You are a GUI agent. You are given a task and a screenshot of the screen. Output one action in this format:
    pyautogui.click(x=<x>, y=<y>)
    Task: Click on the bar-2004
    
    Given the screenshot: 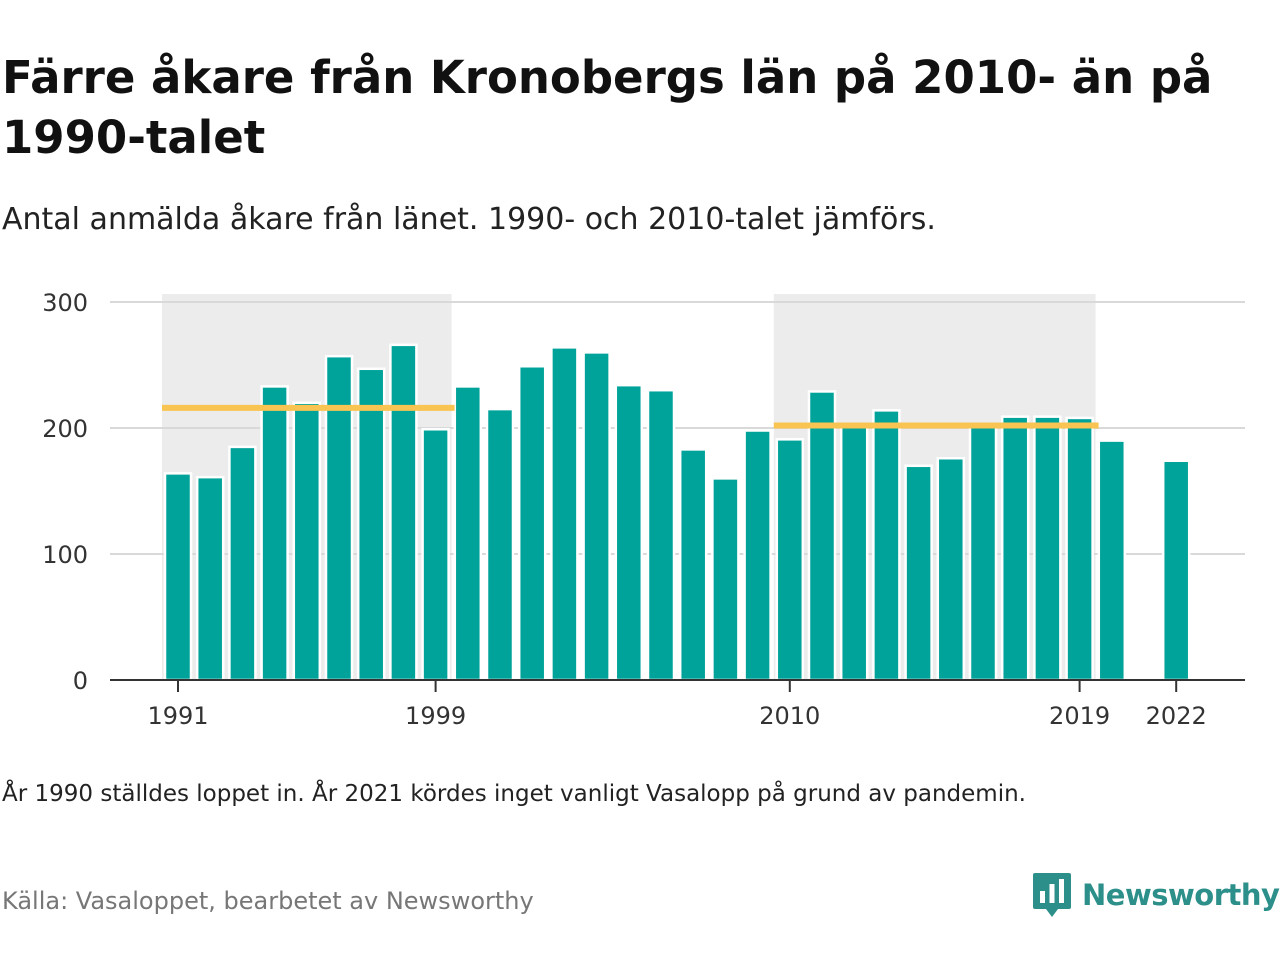 What is the action you would take?
    pyautogui.click(x=596, y=516)
    